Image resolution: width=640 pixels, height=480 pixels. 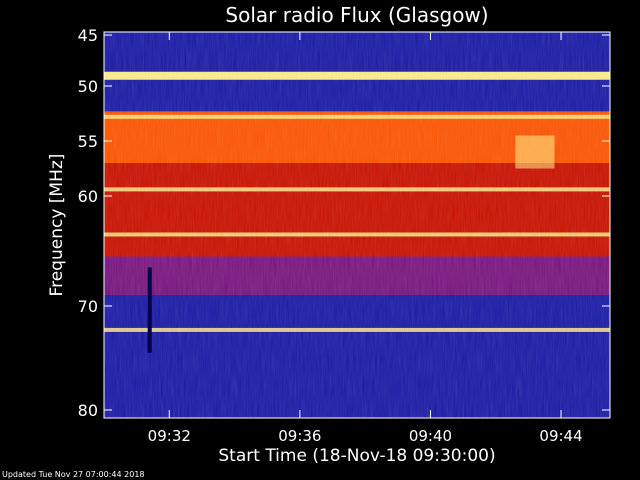 What do you see at coordinates (88, 196) in the screenshot?
I see `y-tick-label: 60` at bounding box center [88, 196].